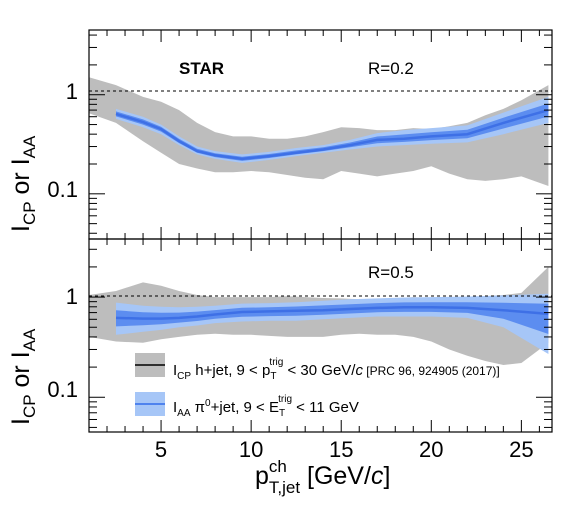  I want to click on x-axis-label: pch T,jet [GeV/c], so click(322, 477).